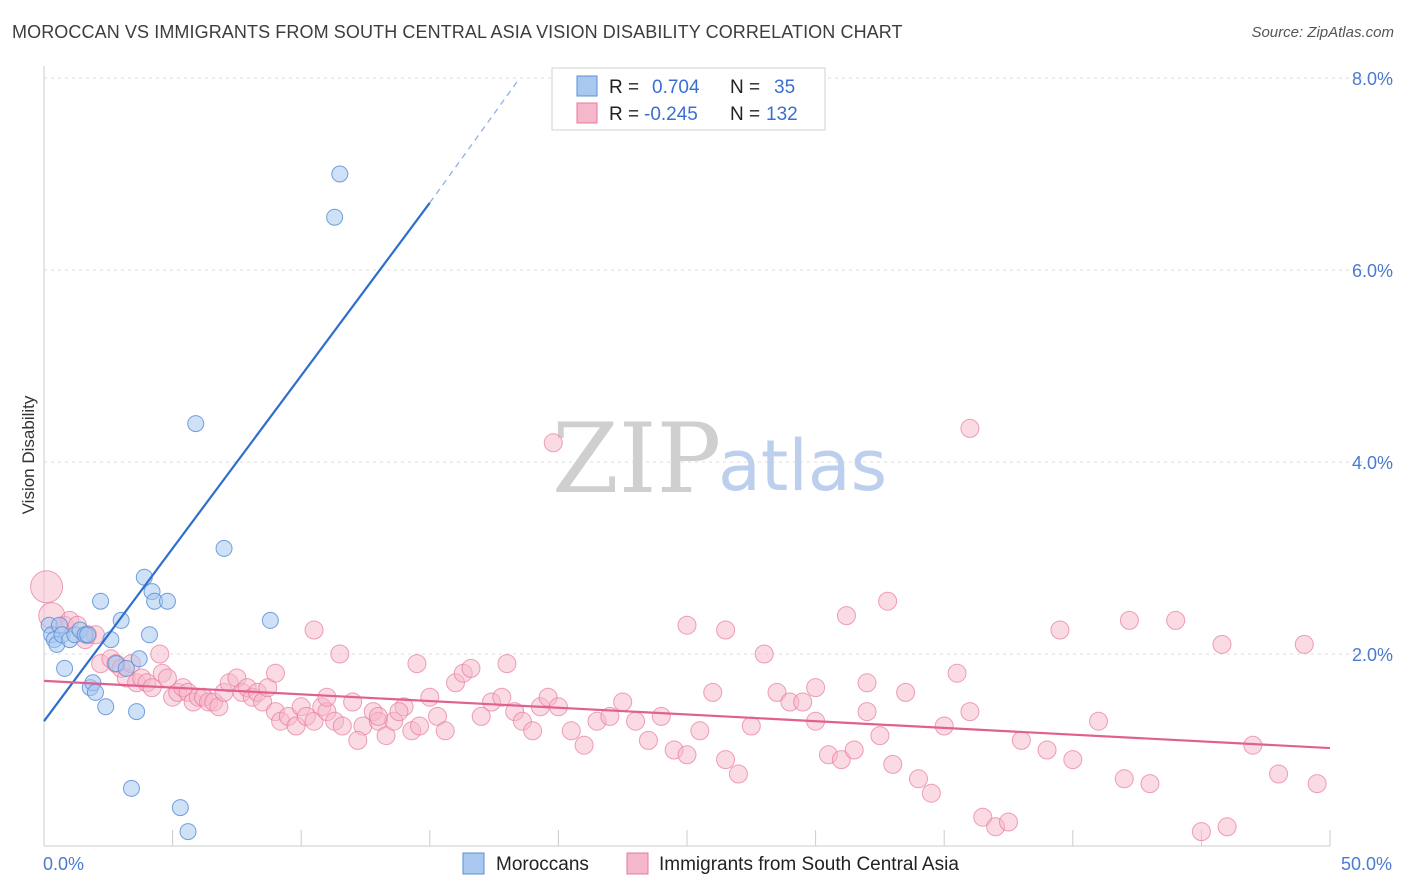 The width and height of the screenshot is (1406, 892). What do you see at coordinates (676, 87) in the screenshot?
I see `legend-r-value-1: 0.704` at bounding box center [676, 87].